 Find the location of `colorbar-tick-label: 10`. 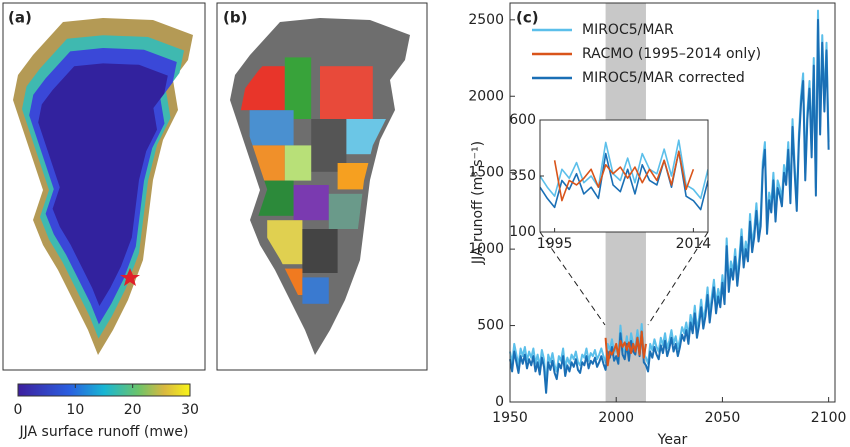

colorbar-tick-label: 10 is located at coordinates (75, 410).